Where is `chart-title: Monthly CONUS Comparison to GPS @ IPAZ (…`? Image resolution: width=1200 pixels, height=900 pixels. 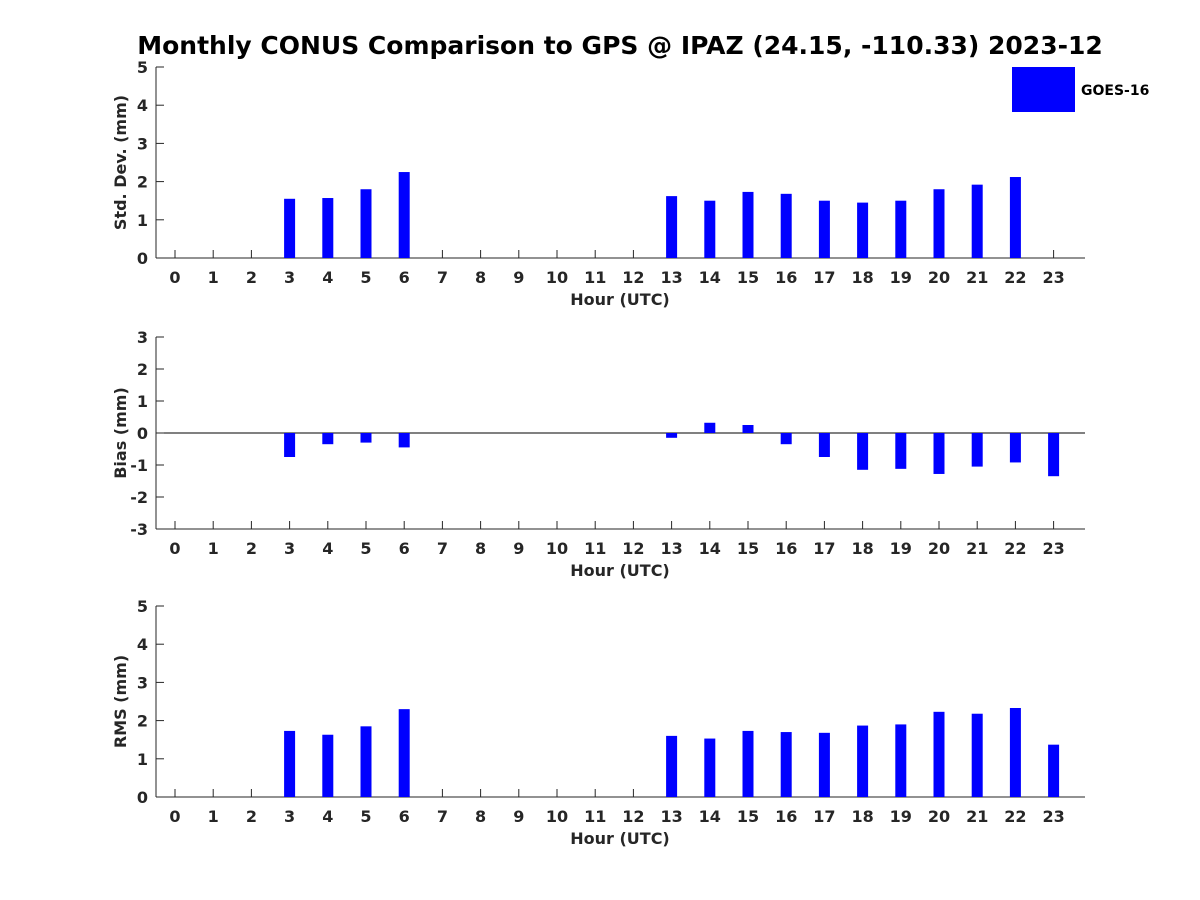
chart-title: Monthly CONUS Comparison to GPS @ IPAZ (… is located at coordinates (620, 45).